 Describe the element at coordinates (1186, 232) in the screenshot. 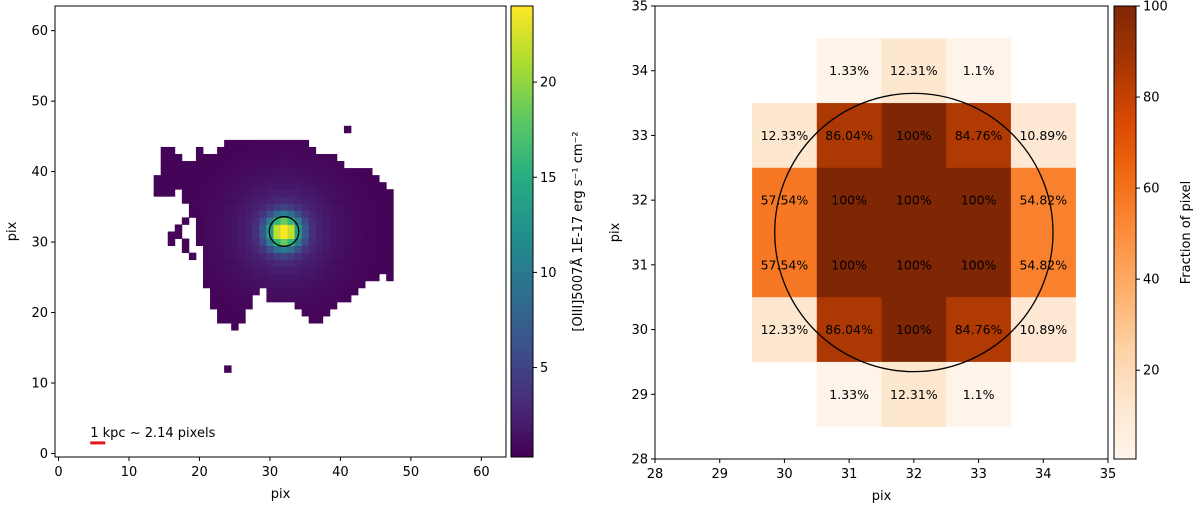

I see `right-colorbar-label: Fraction of pixel` at that location.